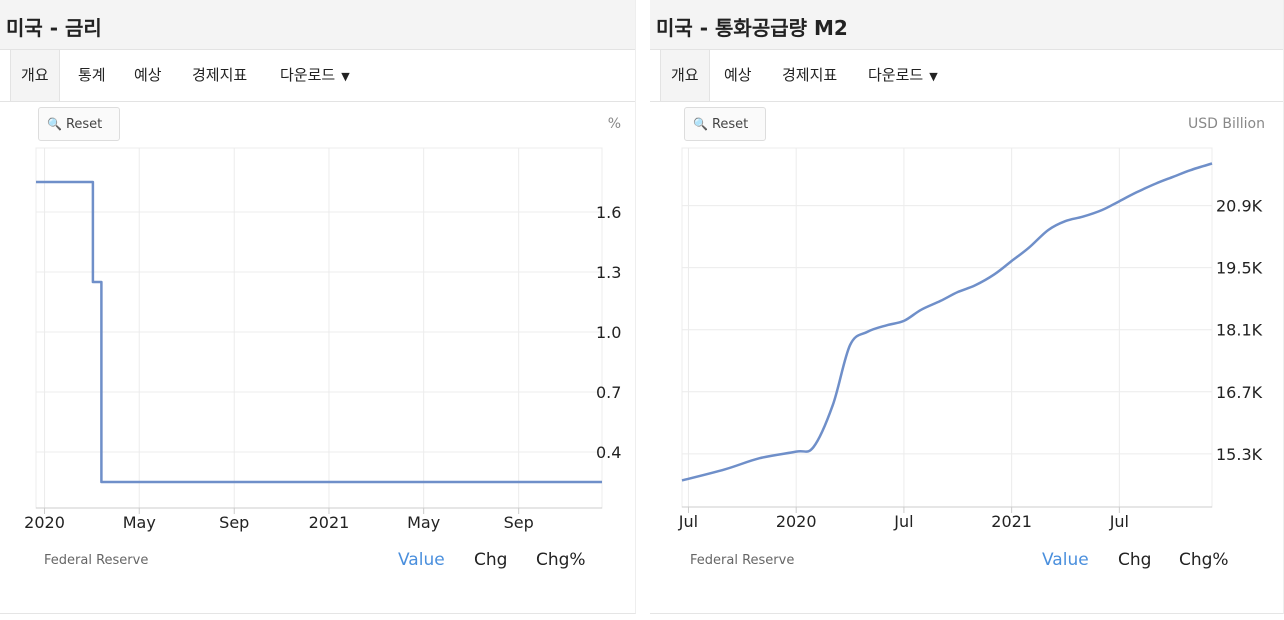 Image resolution: width=1284 pixels, height=620 pixels. What do you see at coordinates (1239, 330) in the screenshot?
I see `y-tick-label: 18.1K` at bounding box center [1239, 330].